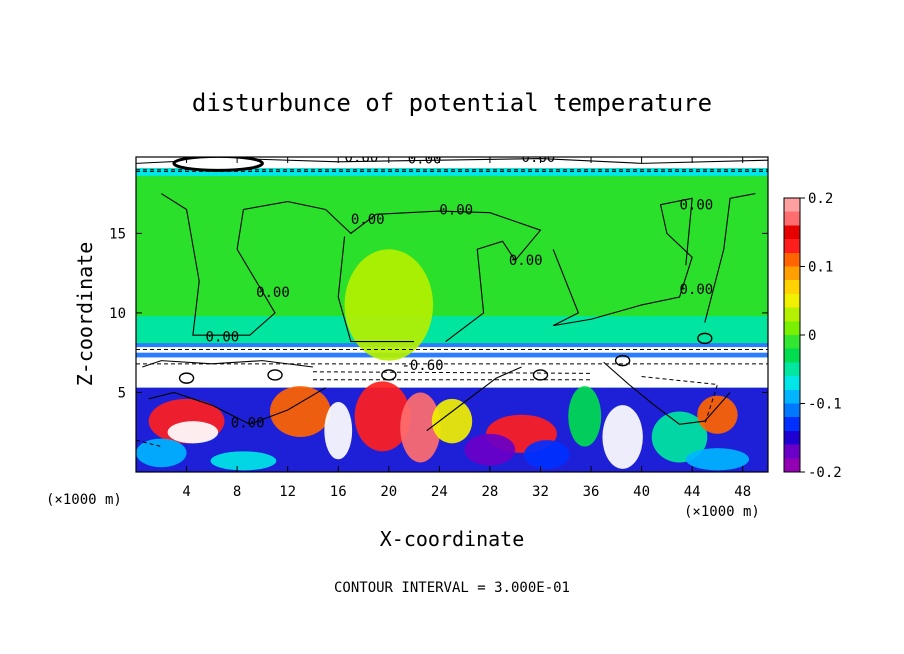  Describe the element at coordinates (692, 492) in the screenshot. I see `x-tick-label: 44` at that location.